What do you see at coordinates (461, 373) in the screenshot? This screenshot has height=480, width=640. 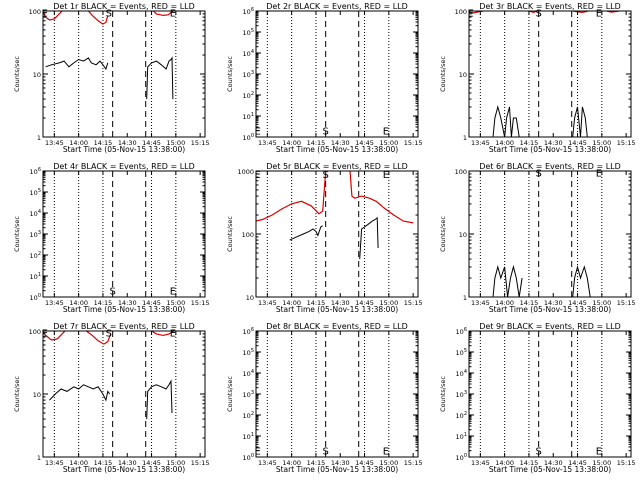 I see `y-tick-label: 10⁴` at bounding box center [461, 373].